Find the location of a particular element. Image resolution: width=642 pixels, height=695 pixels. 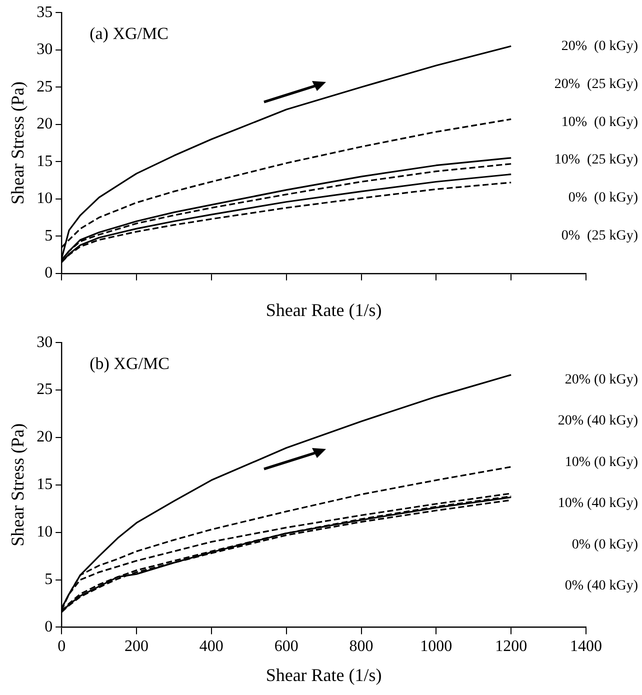

x-tick-label: 400 is located at coordinates (211, 647).